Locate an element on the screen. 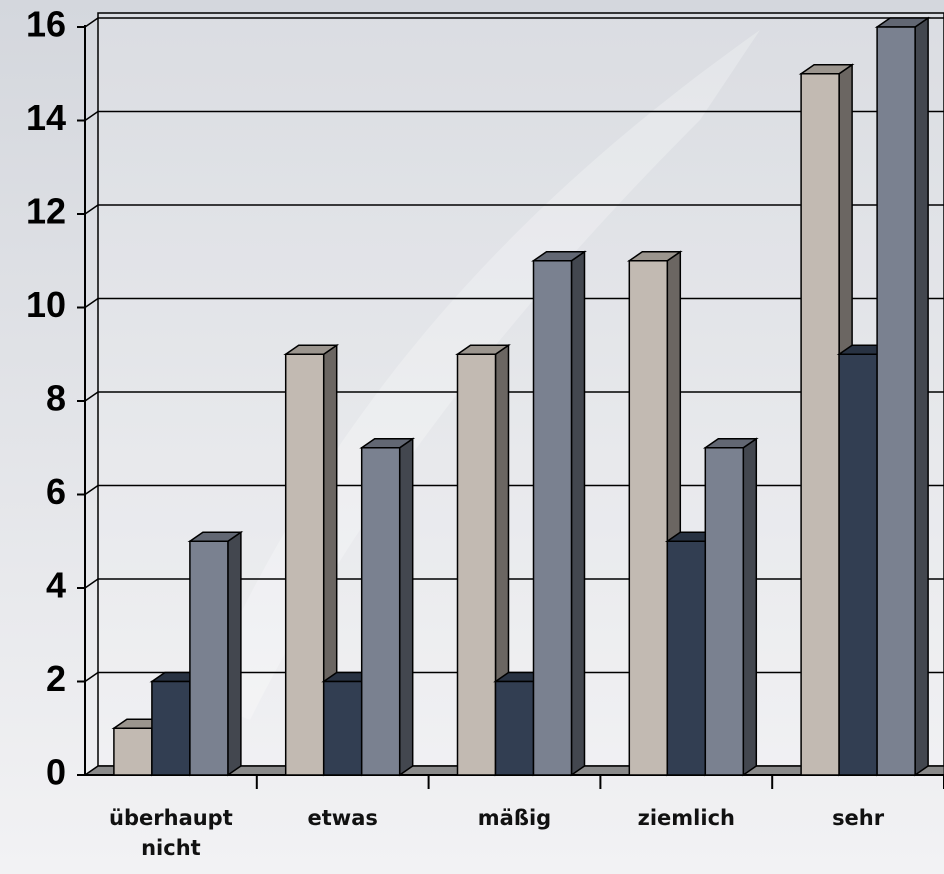  y-tick-label: 8 is located at coordinates (56, 398).